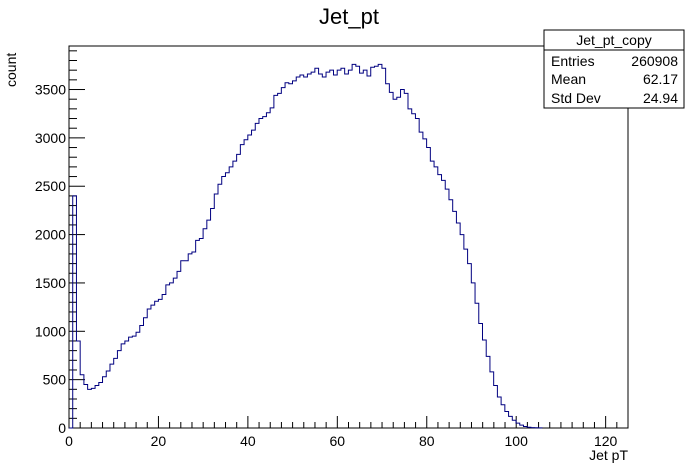  What do you see at coordinates (69, 441) in the screenshot?
I see `x-tick-label: 0` at bounding box center [69, 441].